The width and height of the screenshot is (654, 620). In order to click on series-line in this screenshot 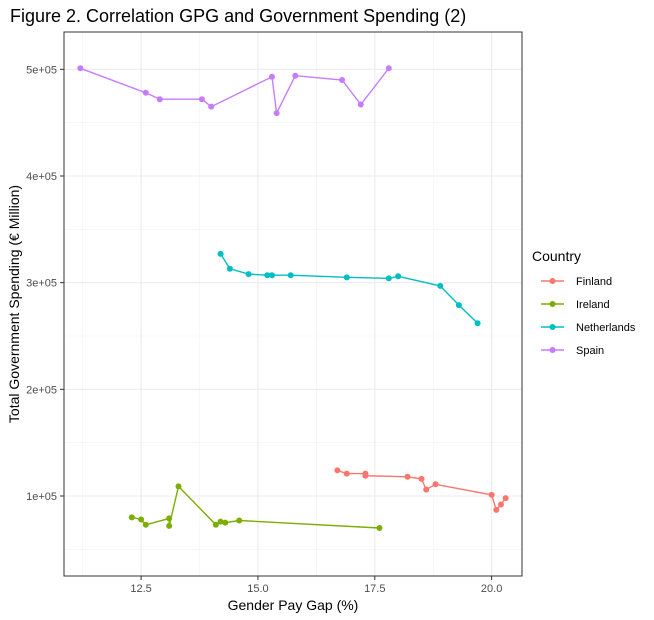, I will do `click(349, 288)`.